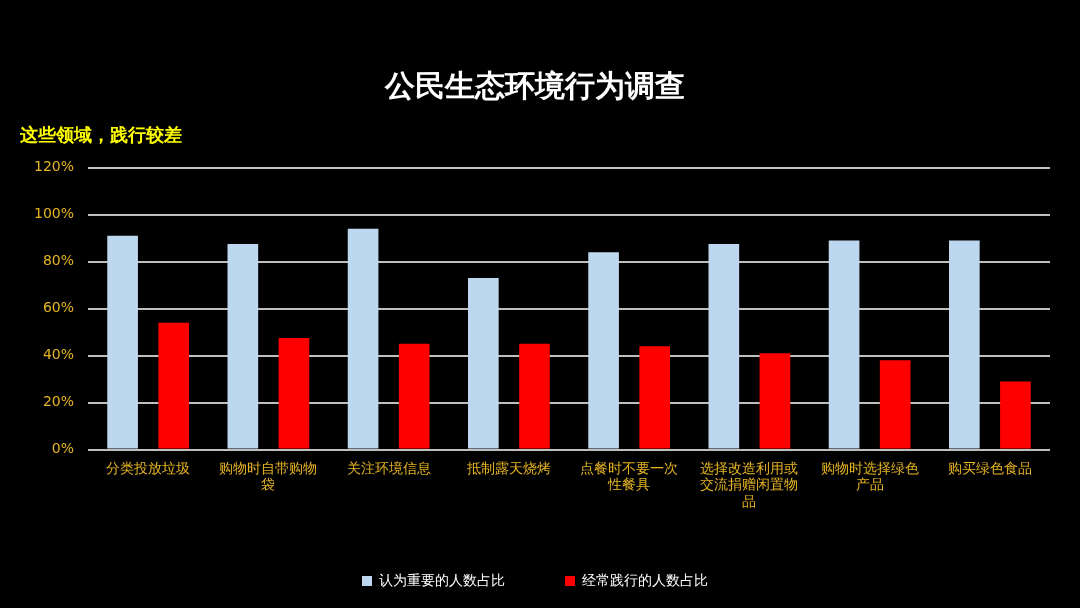 Image resolution: width=1080 pixels, height=608 pixels. I want to click on x-tick-label: 购物时自带购物袋, so click(268, 476).